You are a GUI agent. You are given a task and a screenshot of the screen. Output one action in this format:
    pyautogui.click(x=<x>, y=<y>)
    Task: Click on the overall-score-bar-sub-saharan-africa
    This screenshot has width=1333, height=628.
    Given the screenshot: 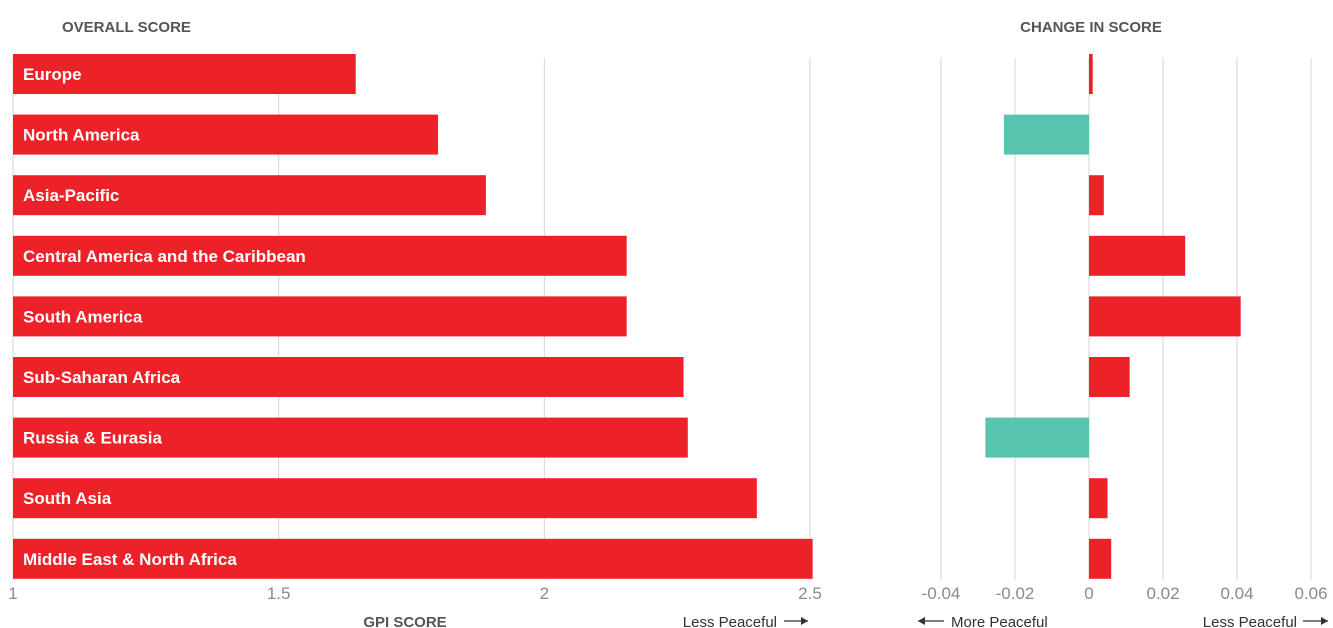 What is the action you would take?
    pyautogui.click(x=348, y=377)
    